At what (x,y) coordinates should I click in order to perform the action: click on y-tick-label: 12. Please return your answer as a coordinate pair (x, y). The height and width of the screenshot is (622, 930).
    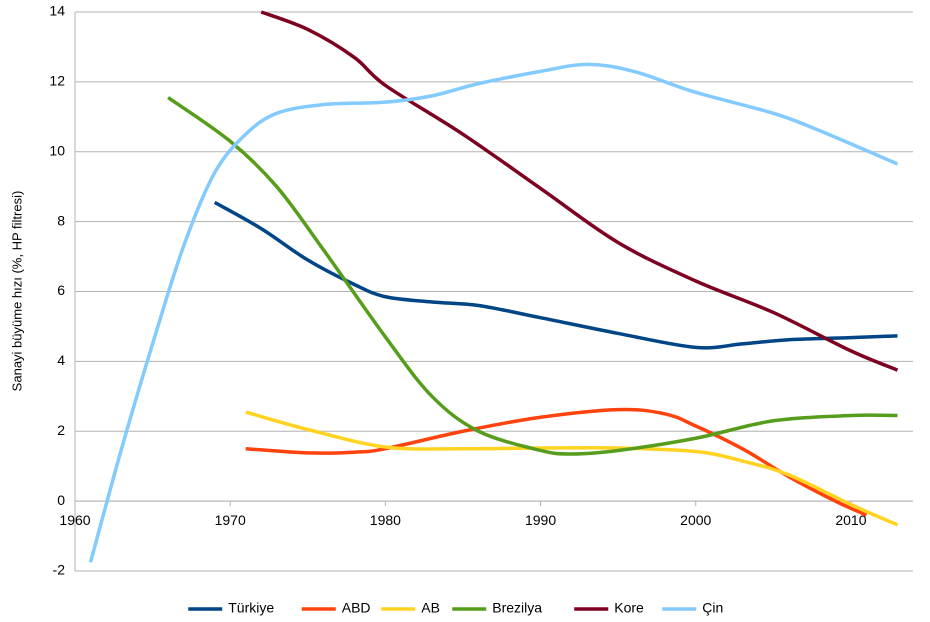
    Looking at the image, I should click on (57, 81).